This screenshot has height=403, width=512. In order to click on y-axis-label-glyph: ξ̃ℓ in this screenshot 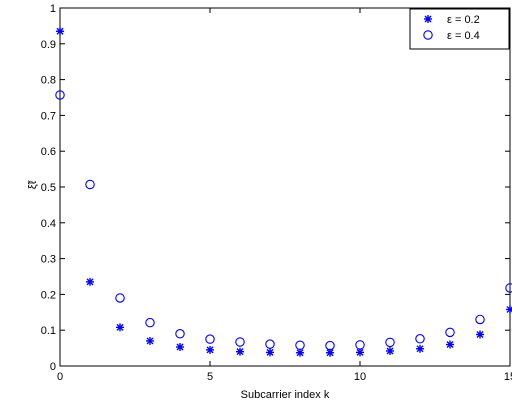, I will do `click(33, 184)`.